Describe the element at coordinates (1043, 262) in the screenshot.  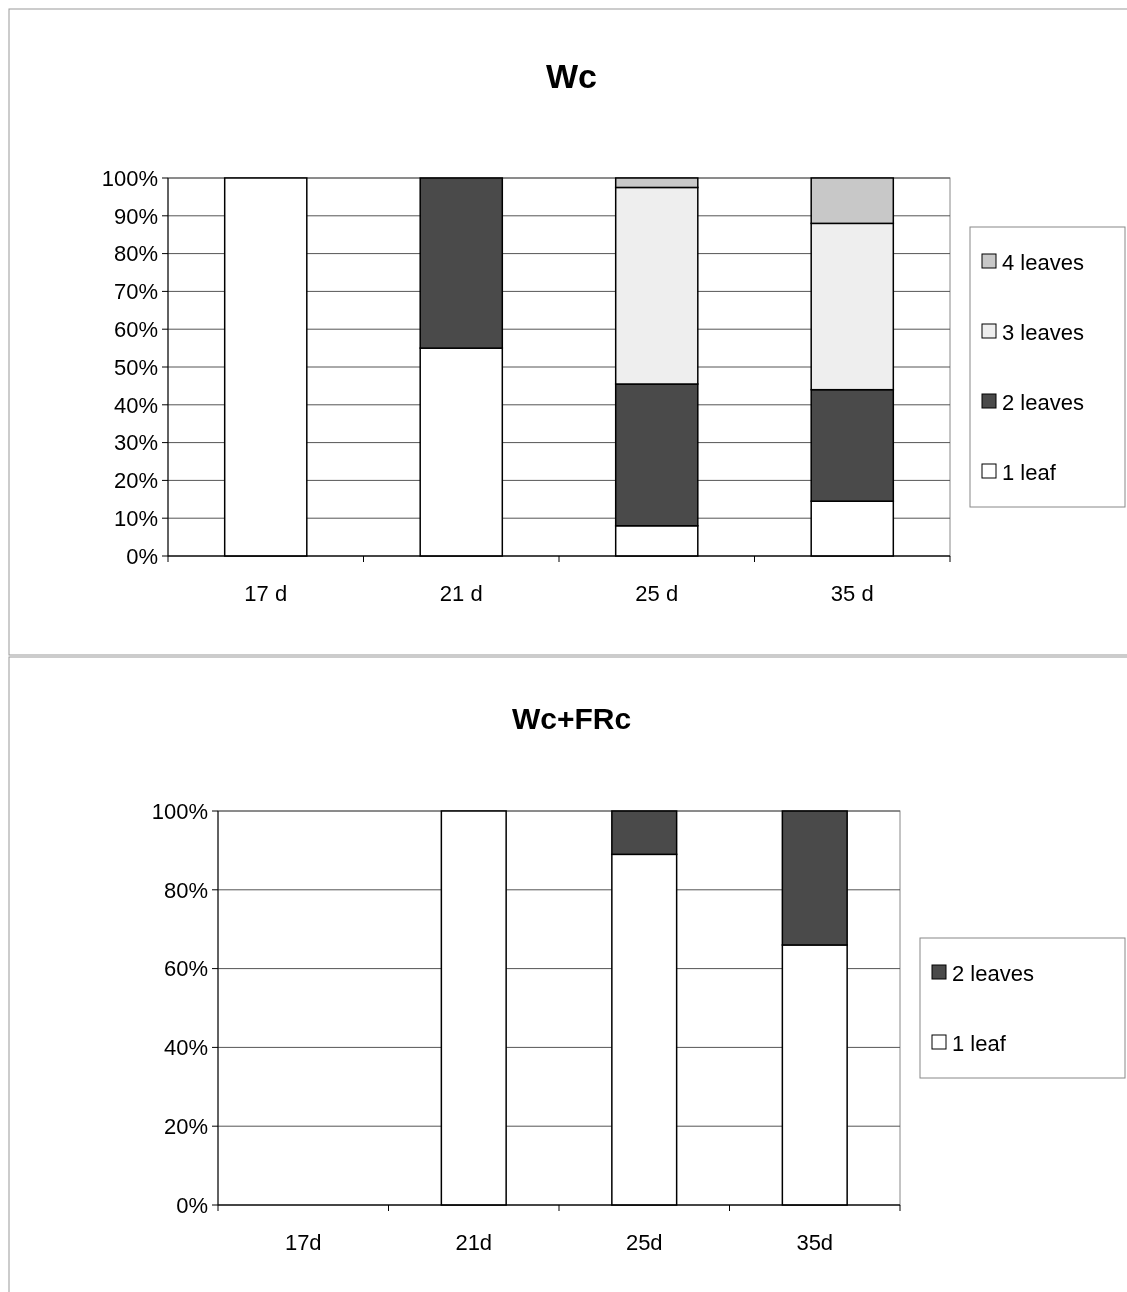
I see `legend-label: 4 leaves` at that location.